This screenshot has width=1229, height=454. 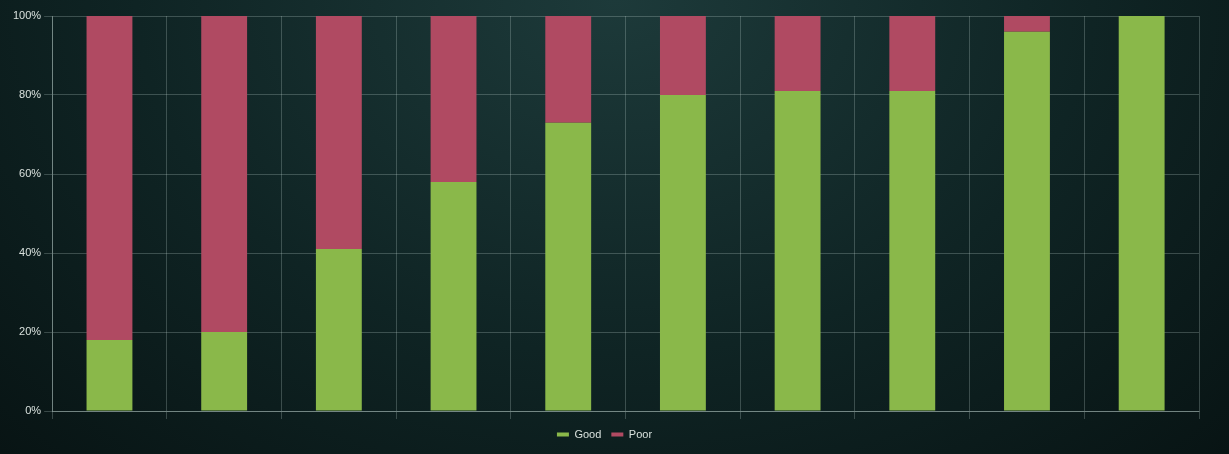 What do you see at coordinates (33, 410) in the screenshot?
I see `y-tick-label: 0%` at bounding box center [33, 410].